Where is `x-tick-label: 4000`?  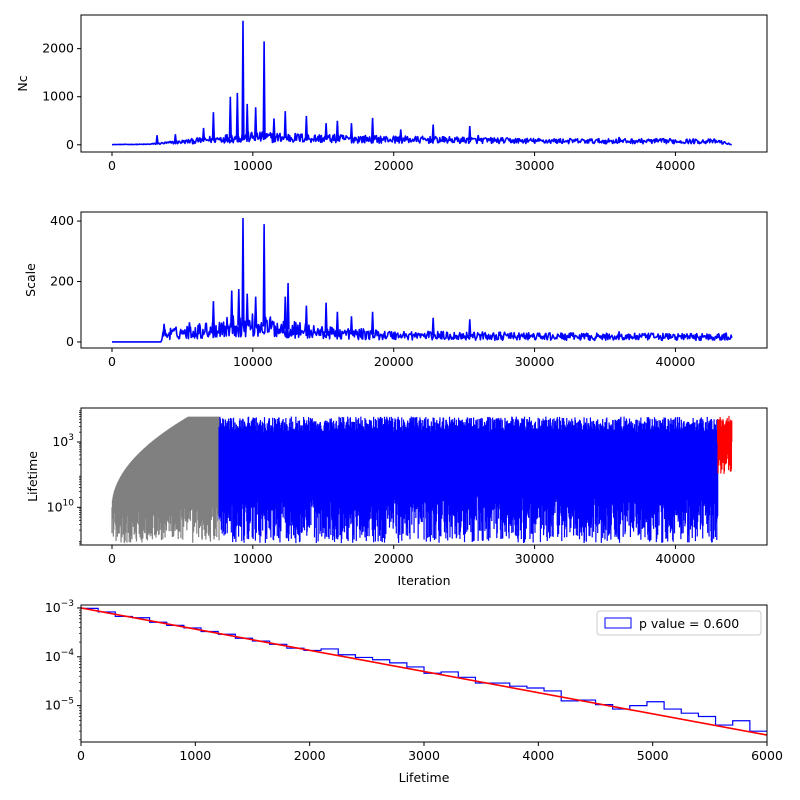 x-tick-label: 4000 is located at coordinates (538, 755).